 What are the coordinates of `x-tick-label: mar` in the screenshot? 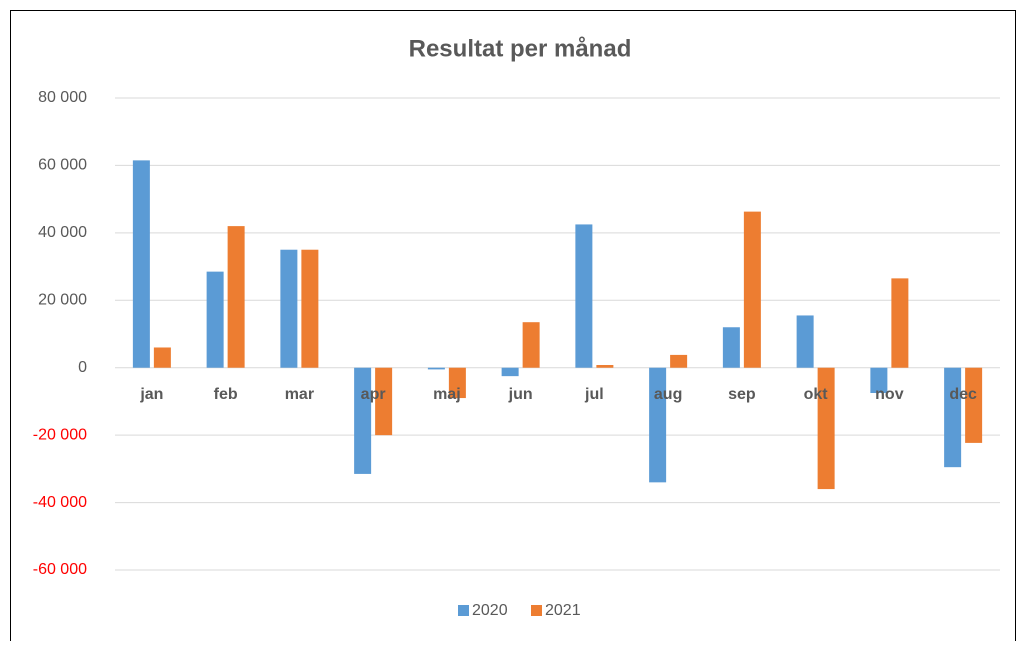 It's located at (299, 394).